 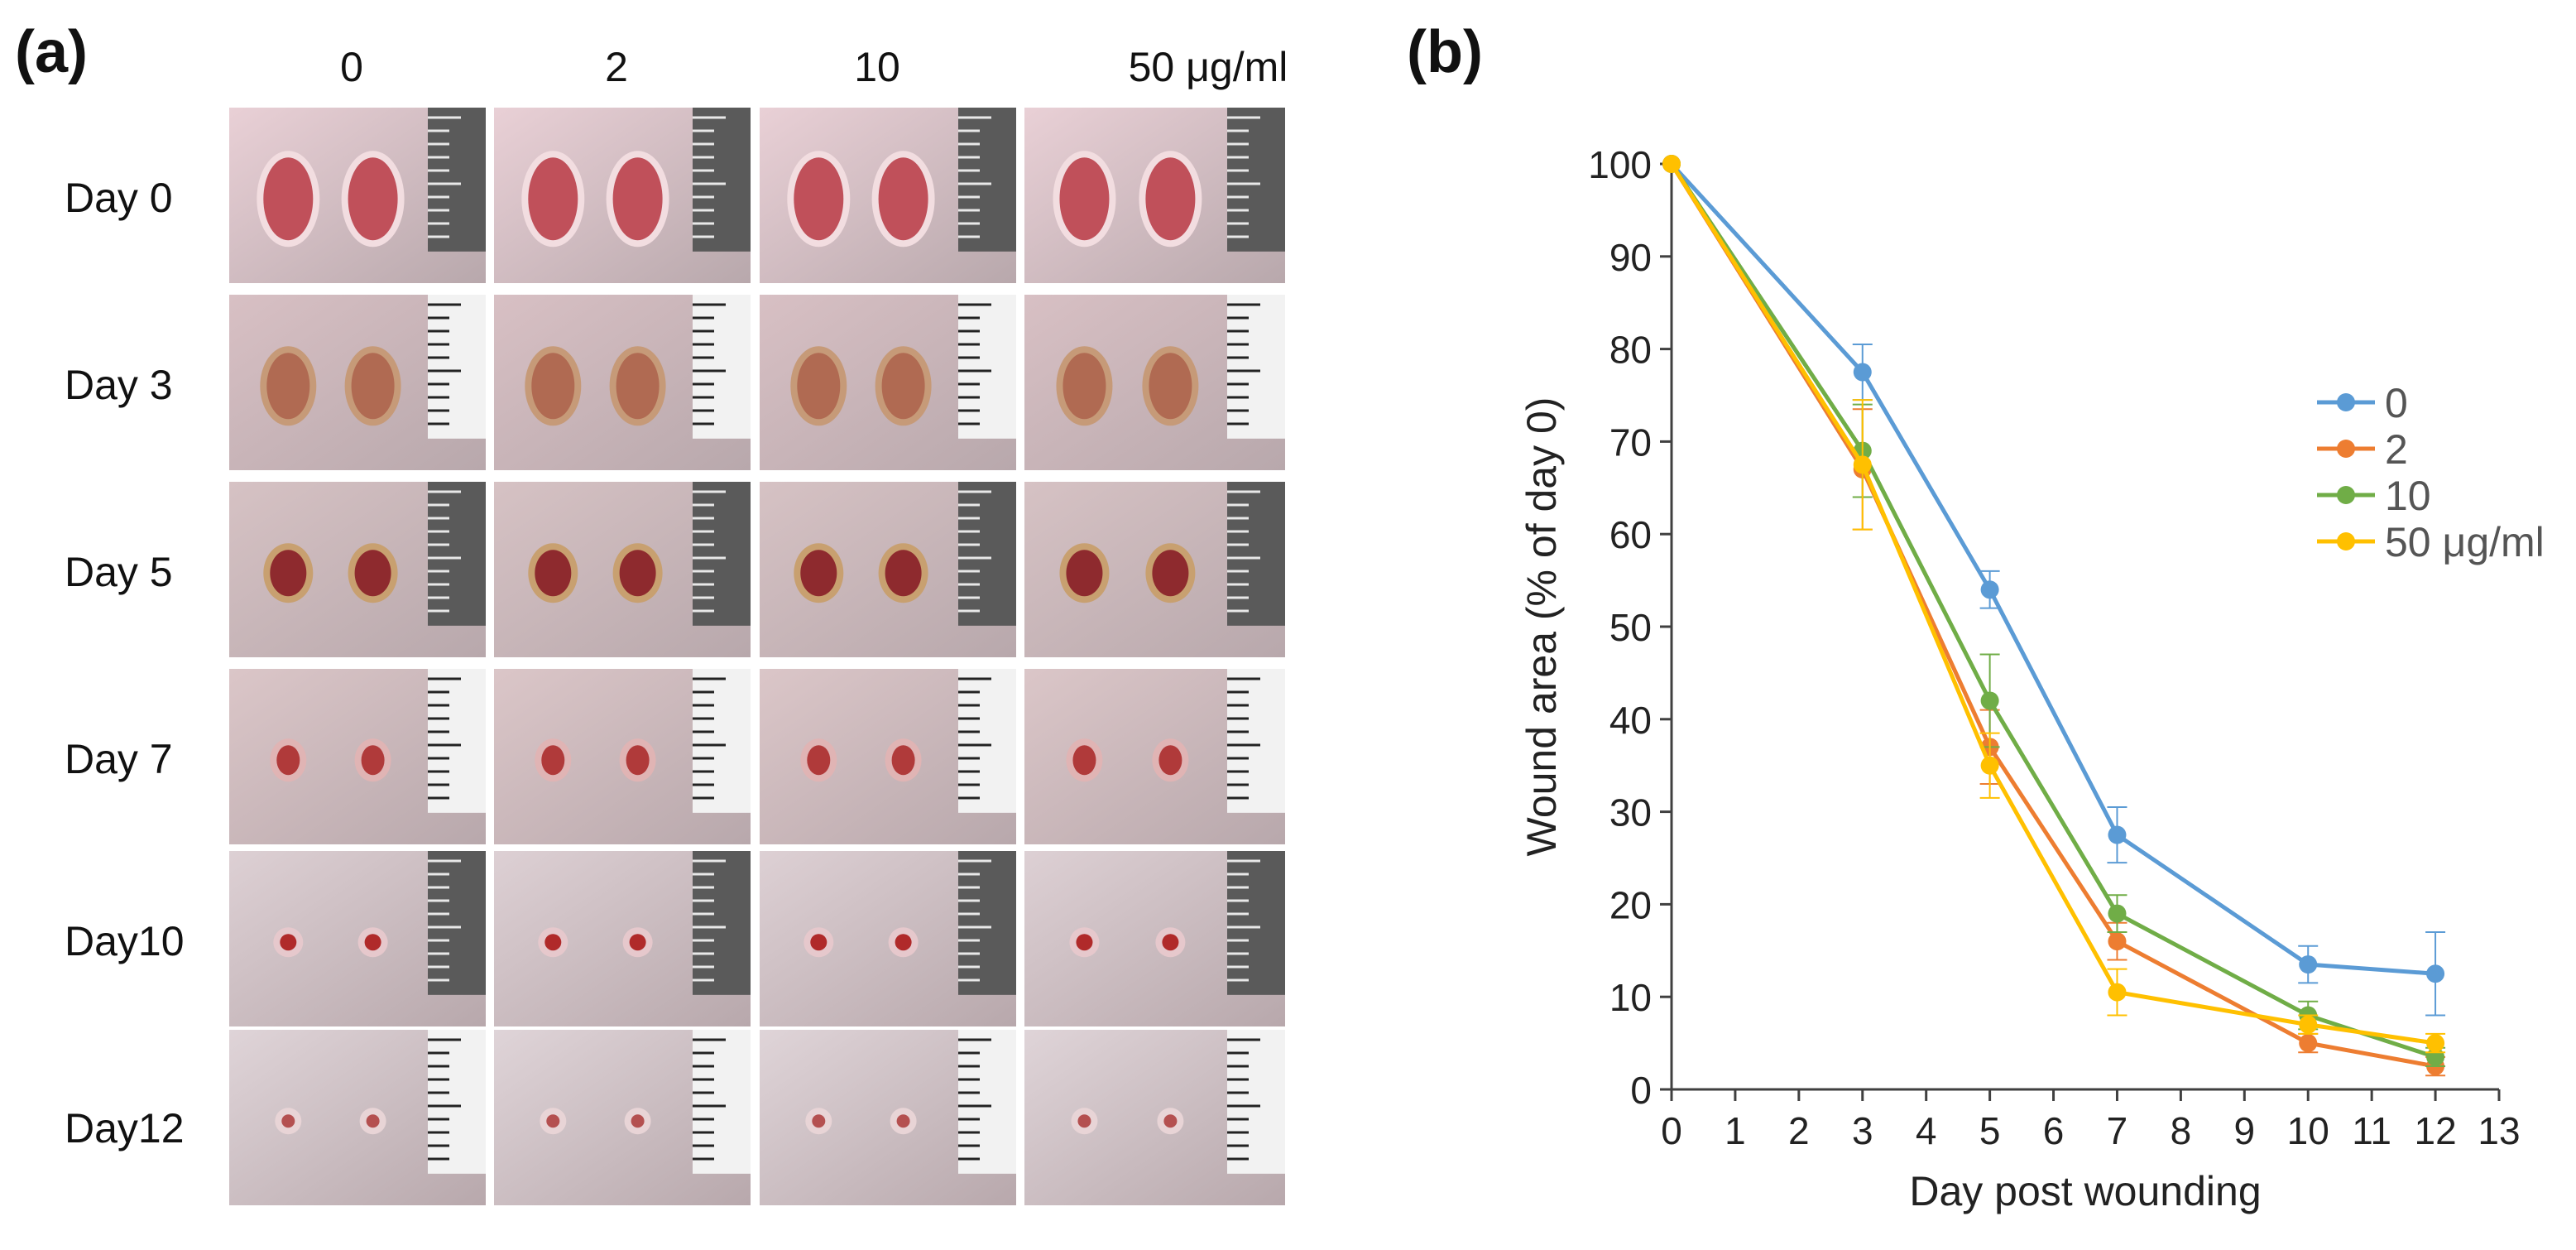 I want to click on legend-label: 10, so click(x=2408, y=496).